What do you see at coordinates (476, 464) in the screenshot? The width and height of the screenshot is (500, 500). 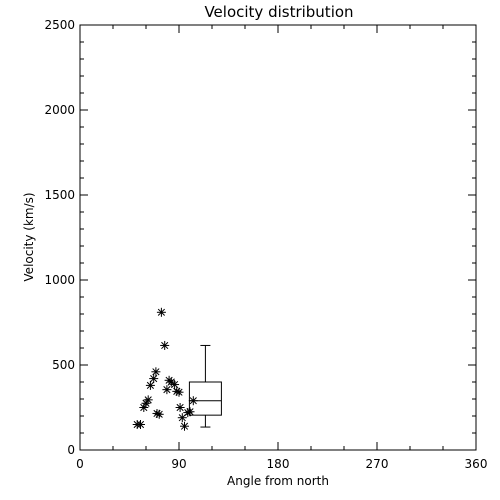 I see `x-tick-label: 360` at bounding box center [476, 464].